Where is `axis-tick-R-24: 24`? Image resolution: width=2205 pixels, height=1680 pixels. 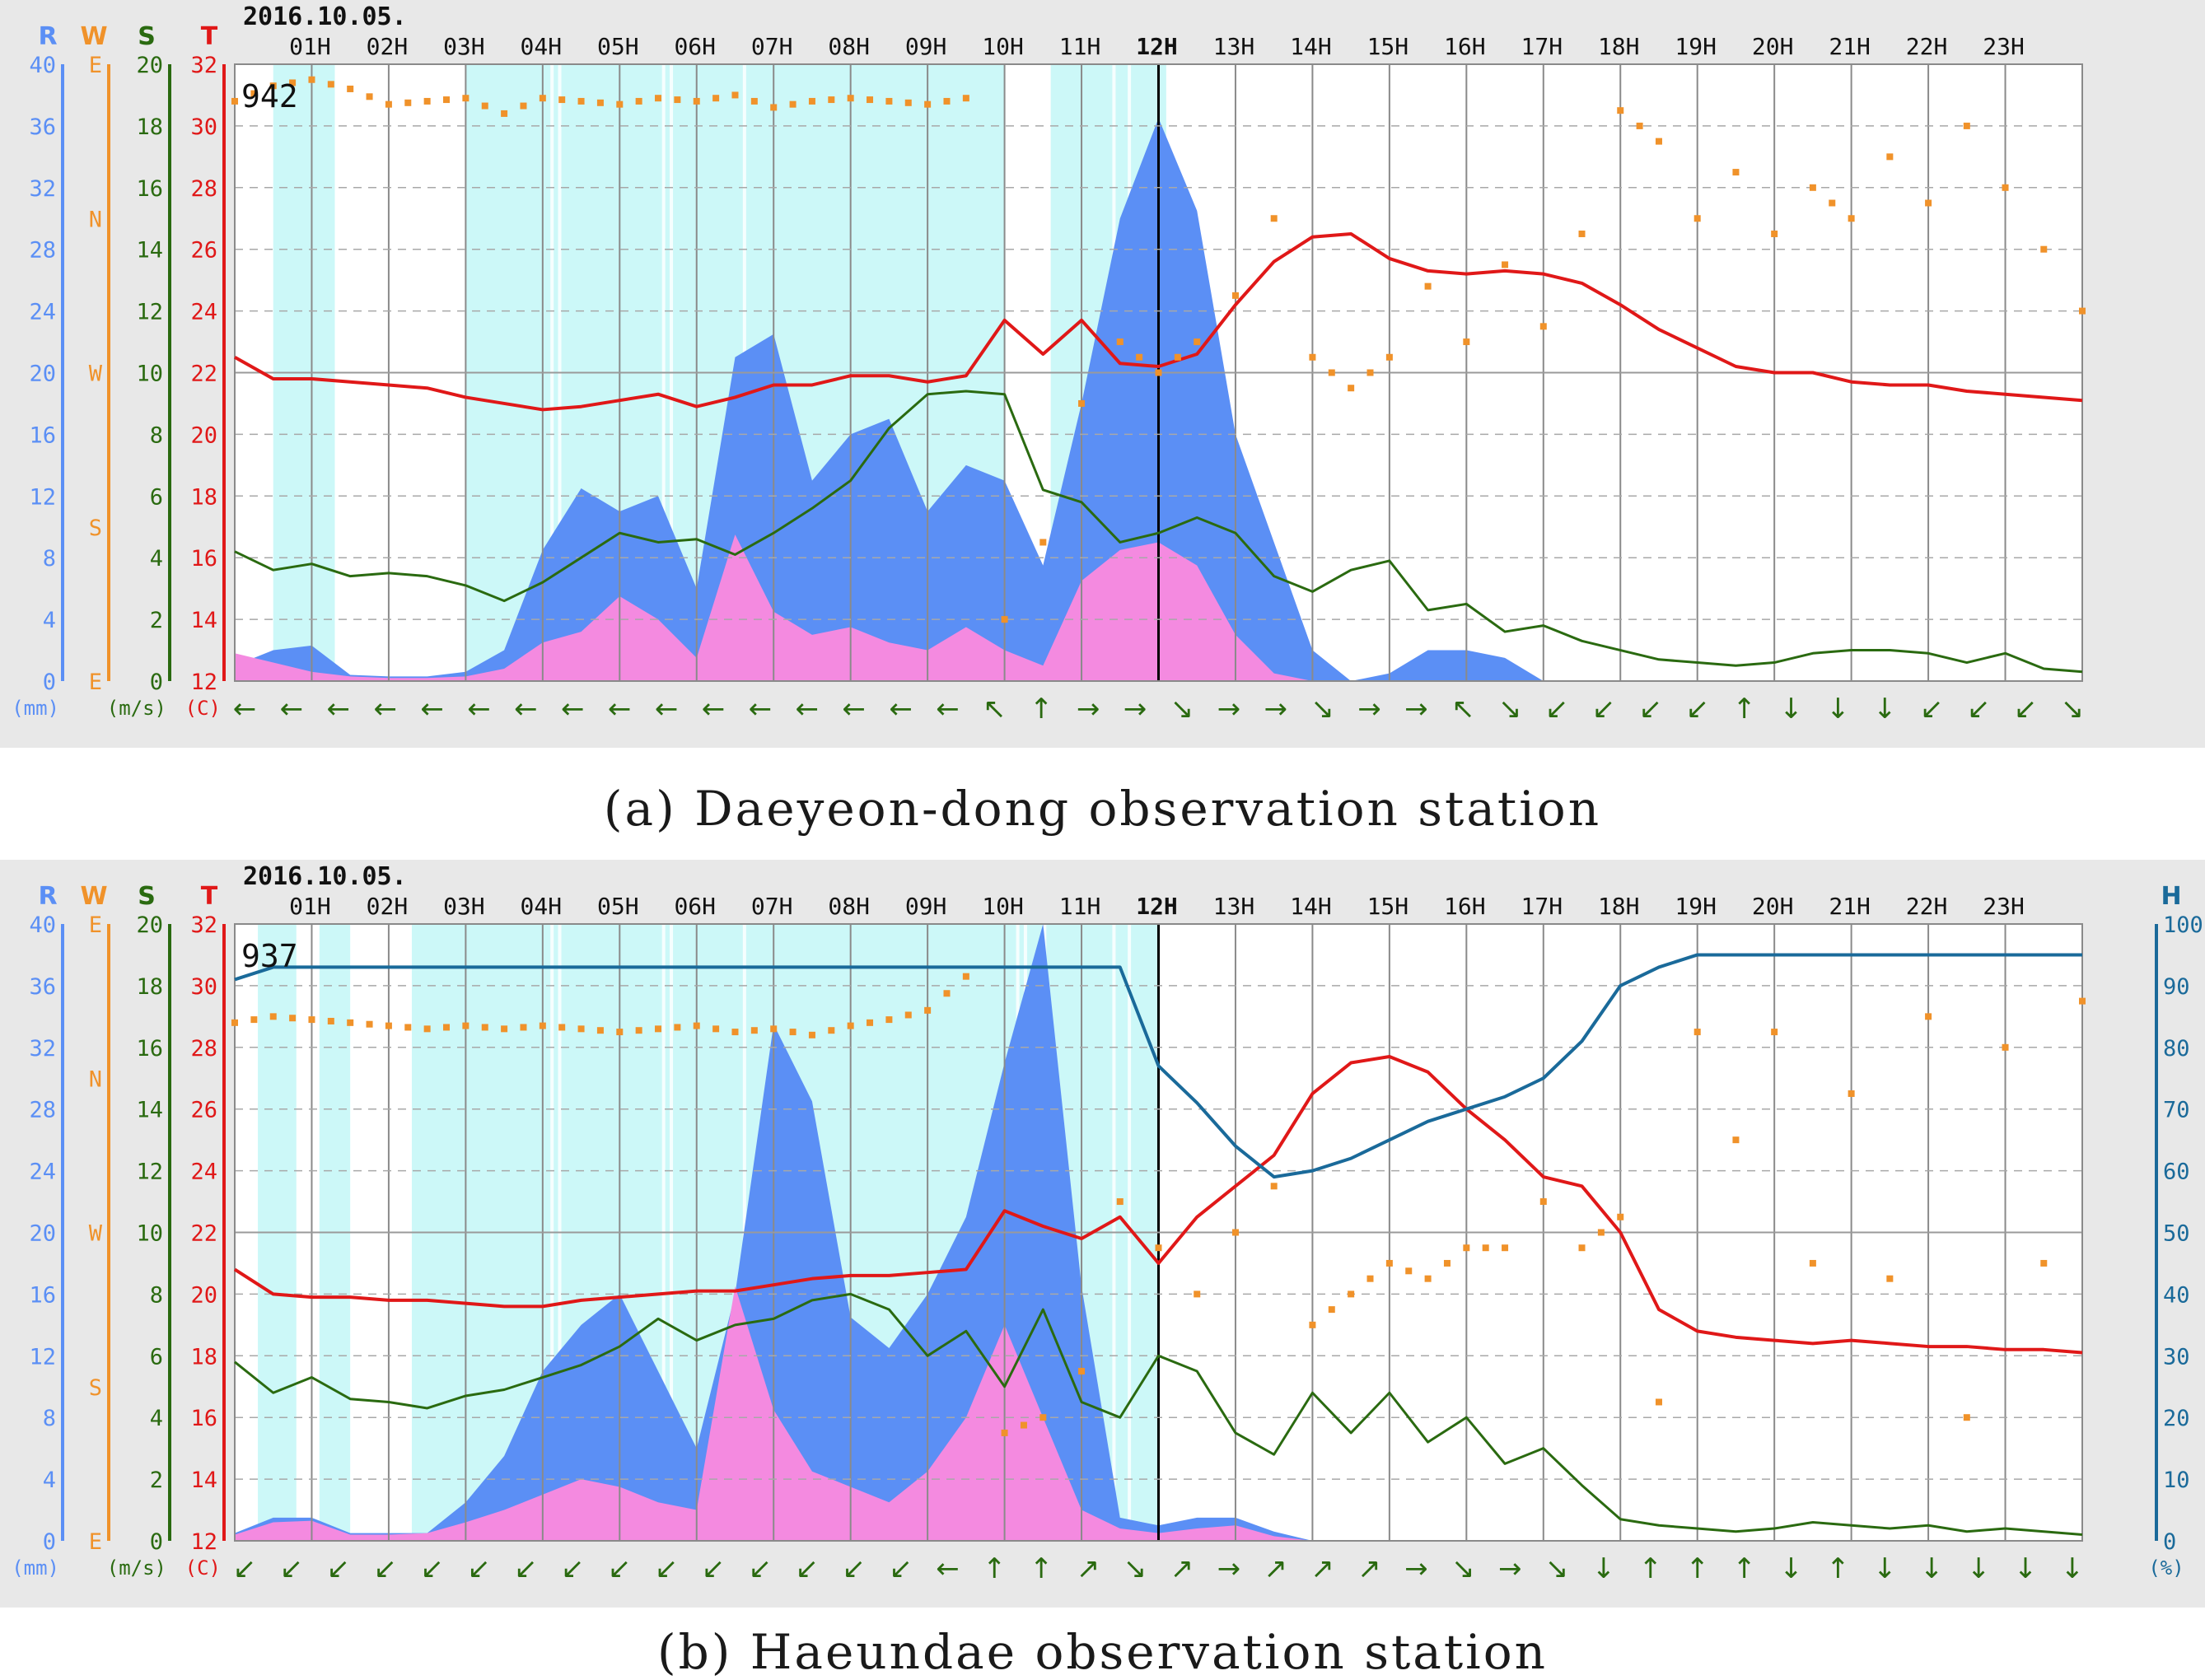 axis-tick-R-24: 24 is located at coordinates (42, 312).